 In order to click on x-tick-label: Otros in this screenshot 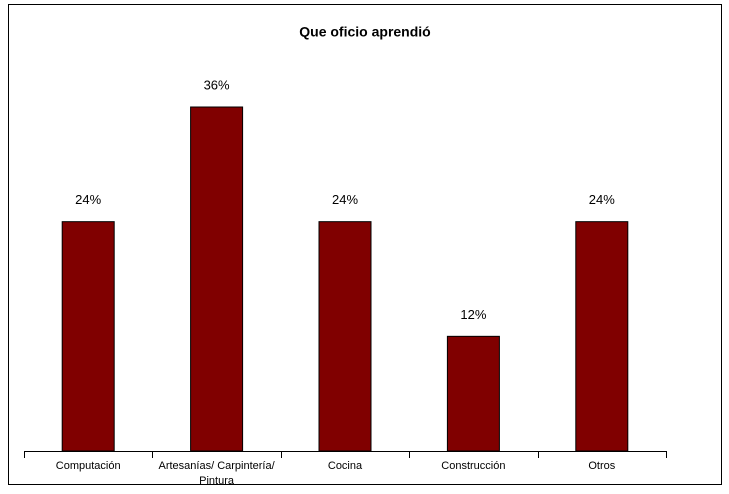, I will do `click(602, 466)`.